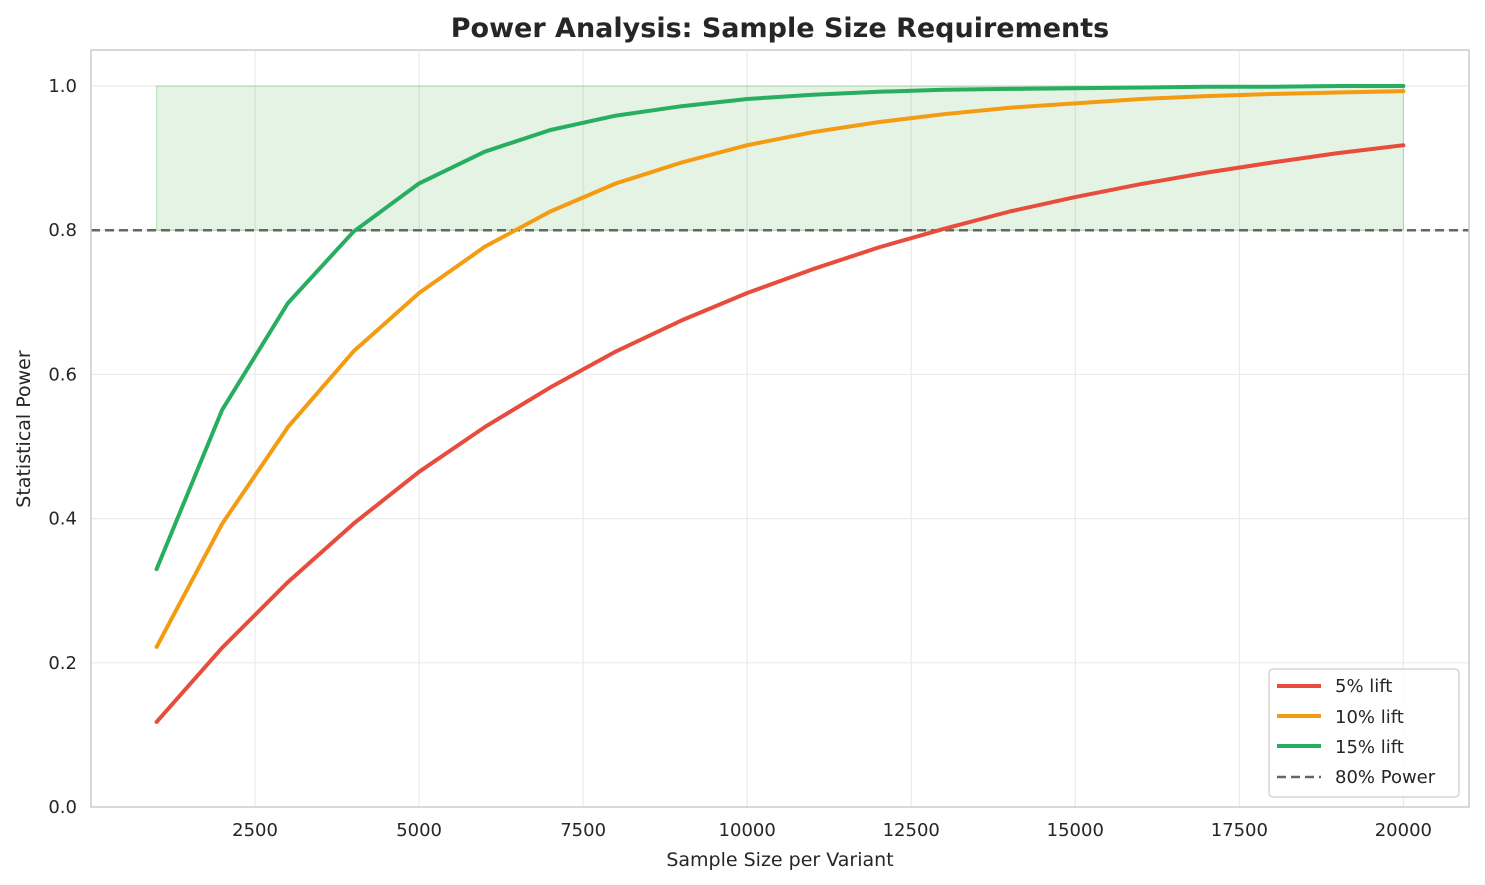  I want to click on legend-box, so click(1364, 733).